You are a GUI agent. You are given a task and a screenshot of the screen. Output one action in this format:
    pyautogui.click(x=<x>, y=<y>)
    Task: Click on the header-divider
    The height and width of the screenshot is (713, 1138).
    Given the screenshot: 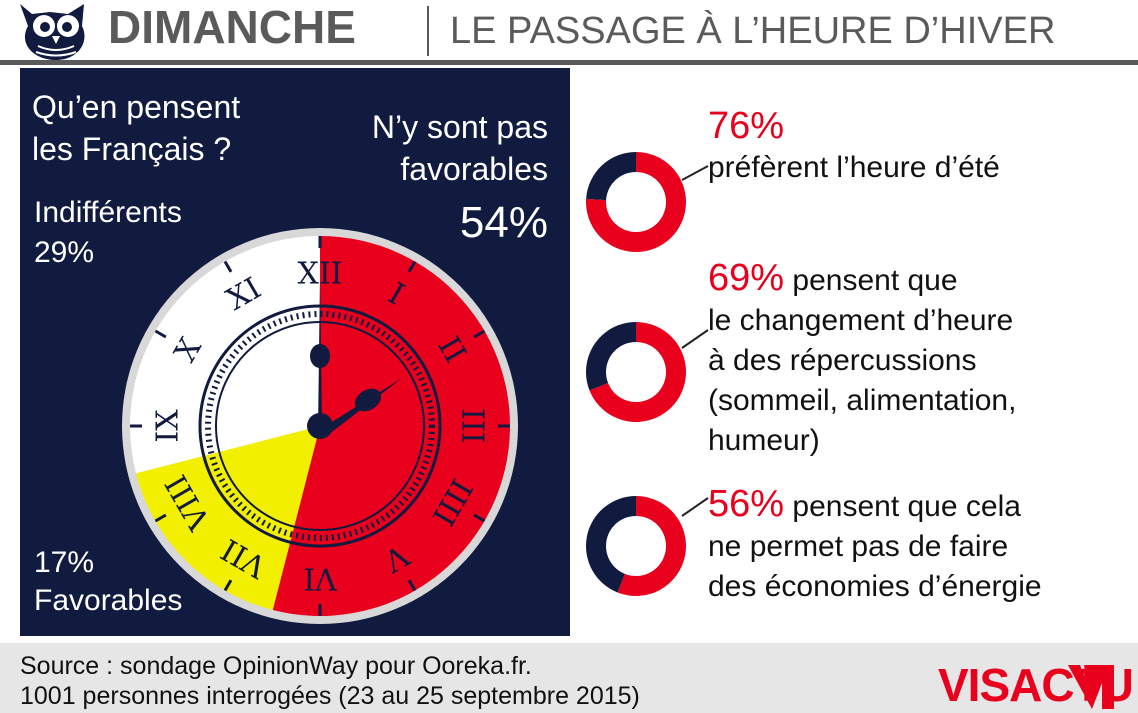 What is the action you would take?
    pyautogui.click(x=428, y=31)
    